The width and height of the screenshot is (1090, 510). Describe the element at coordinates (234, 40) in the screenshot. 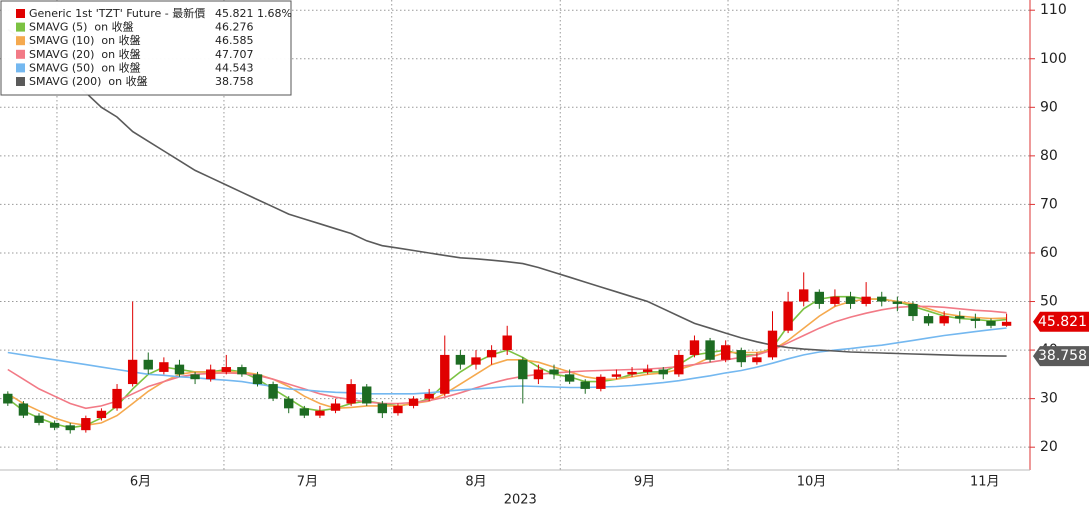

I see `legend-value: 46.585` at that location.